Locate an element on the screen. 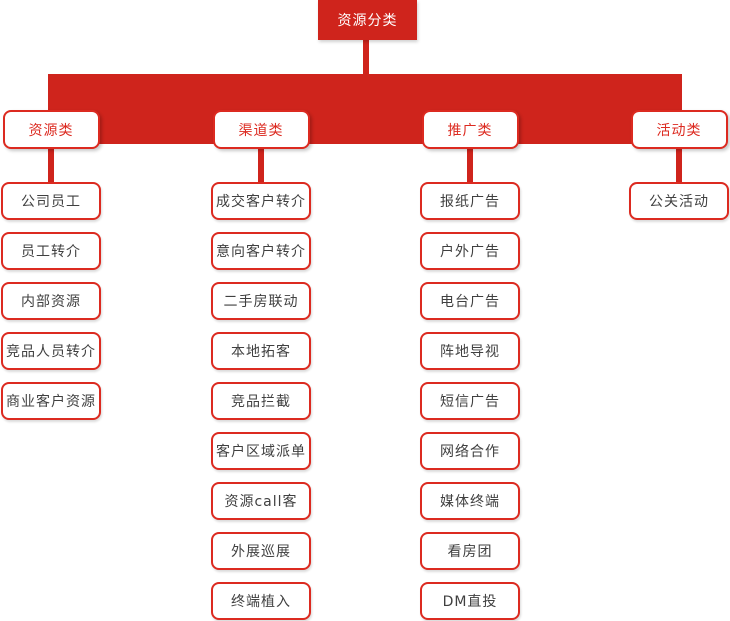 The height and width of the screenshot is (621, 730). root-node-label: 资源分类 is located at coordinates (367, 21).